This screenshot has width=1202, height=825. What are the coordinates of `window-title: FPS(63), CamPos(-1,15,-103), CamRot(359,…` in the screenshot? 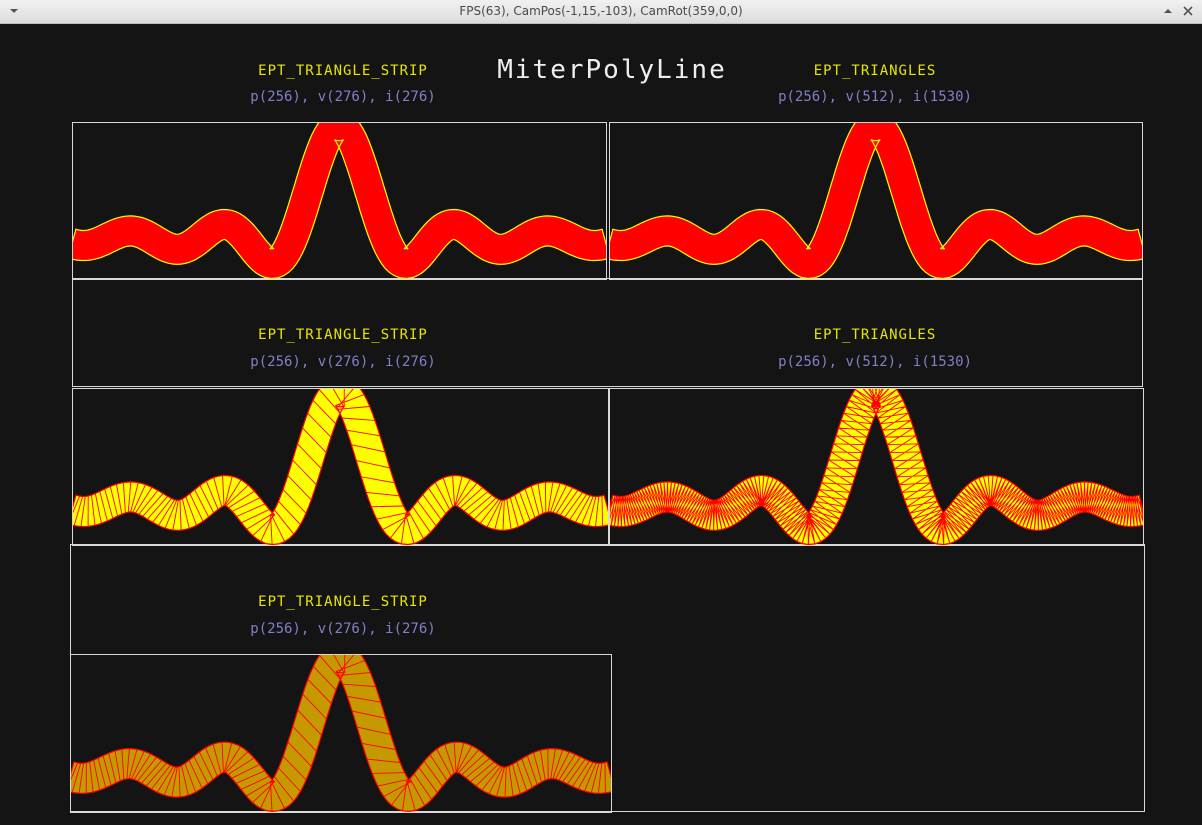 It's located at (601, 11).